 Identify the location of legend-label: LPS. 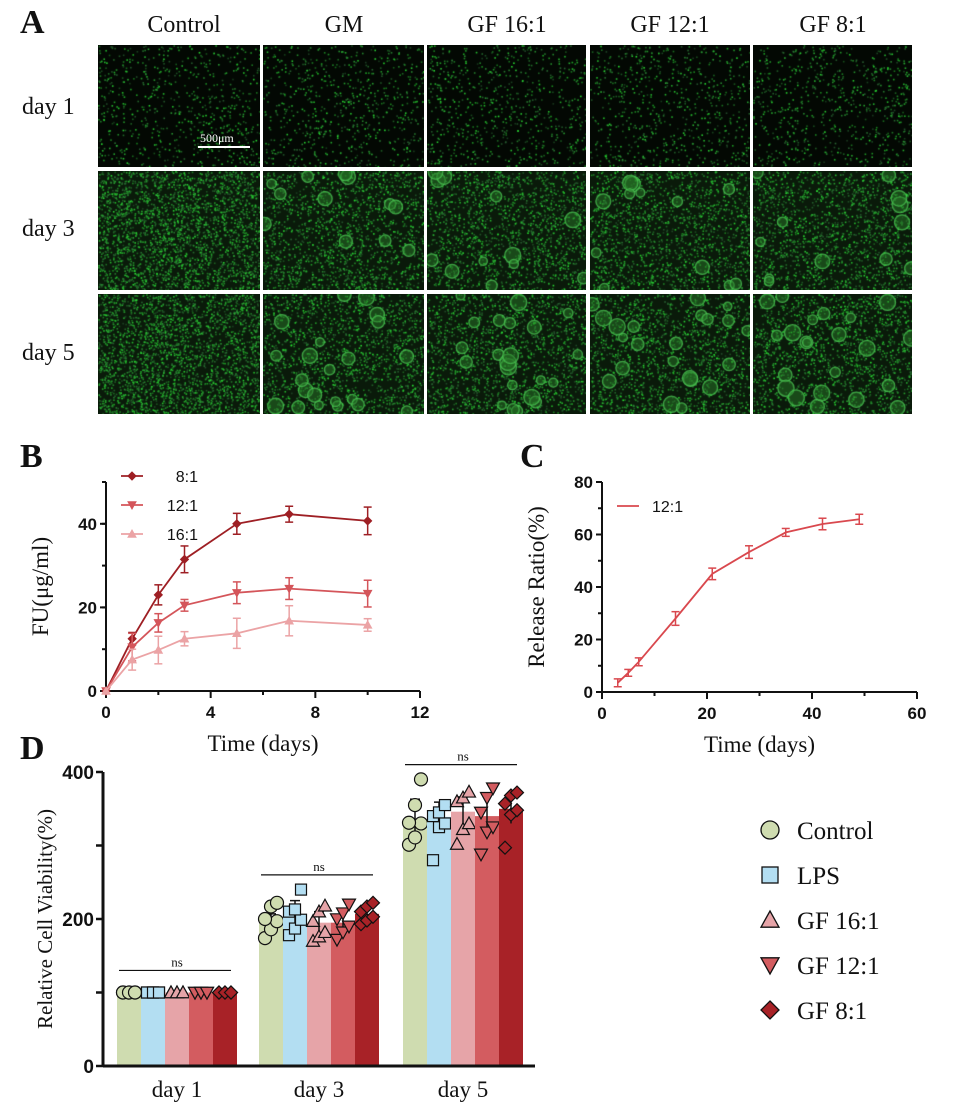
(818, 876).